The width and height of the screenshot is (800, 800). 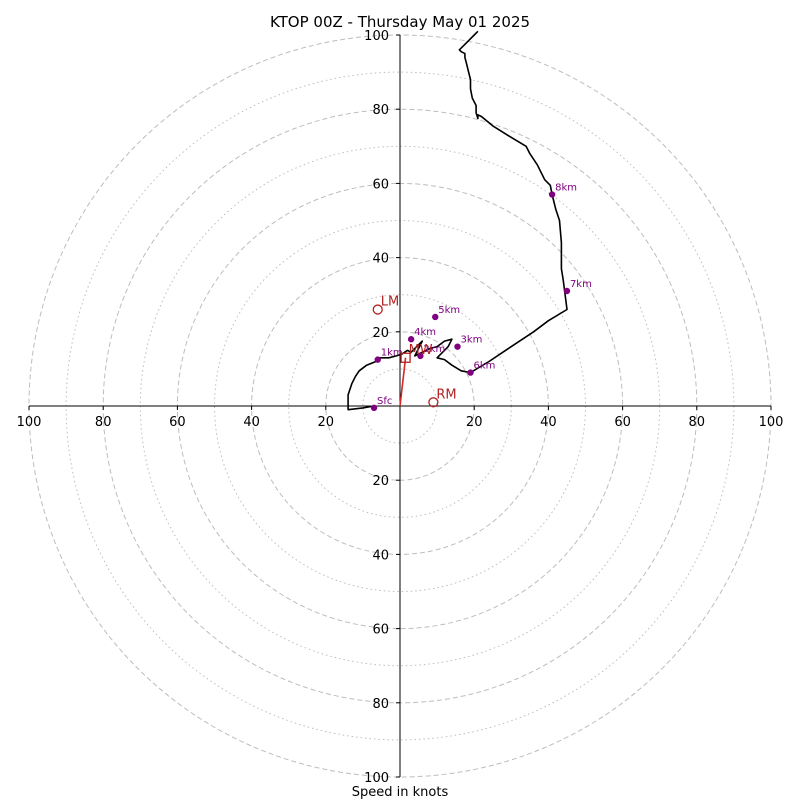 What do you see at coordinates (552, 194) in the screenshot?
I see `height-marker-8km` at bounding box center [552, 194].